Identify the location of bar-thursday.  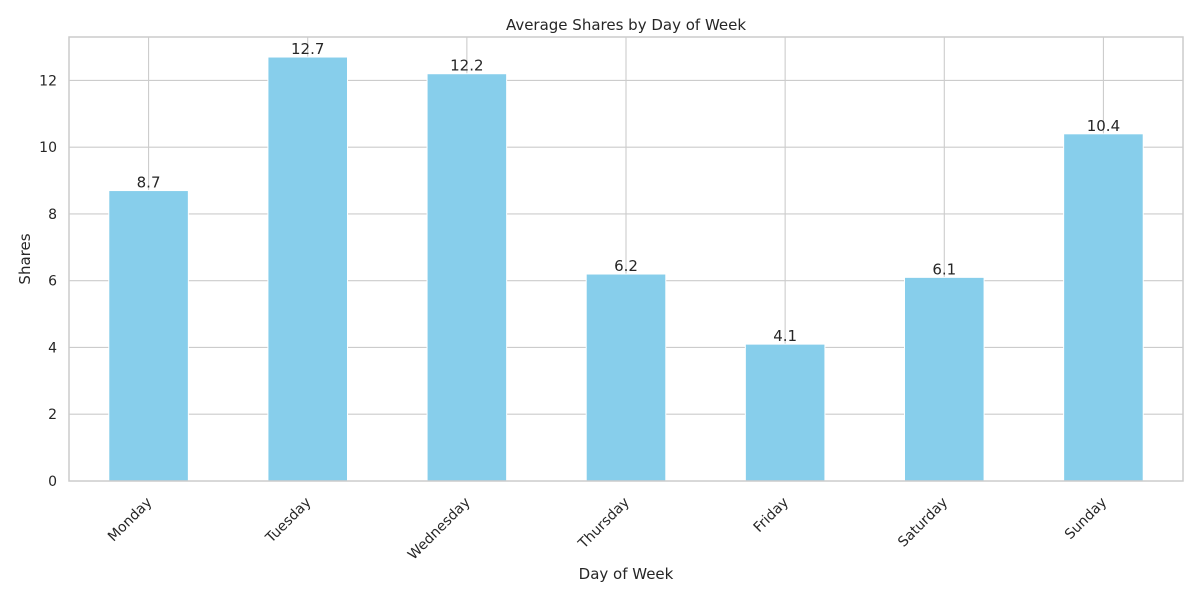
(626, 377).